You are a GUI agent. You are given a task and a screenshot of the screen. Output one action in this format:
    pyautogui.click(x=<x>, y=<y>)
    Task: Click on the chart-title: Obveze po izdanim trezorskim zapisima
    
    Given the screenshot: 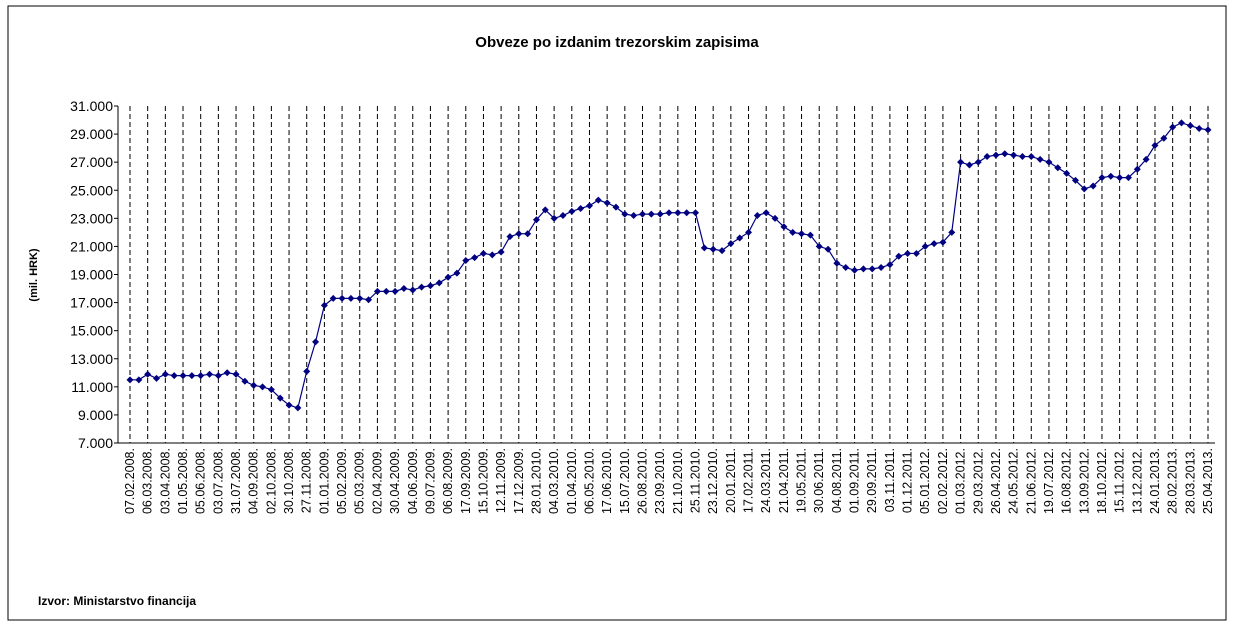 What is the action you would take?
    pyautogui.click(x=617, y=42)
    